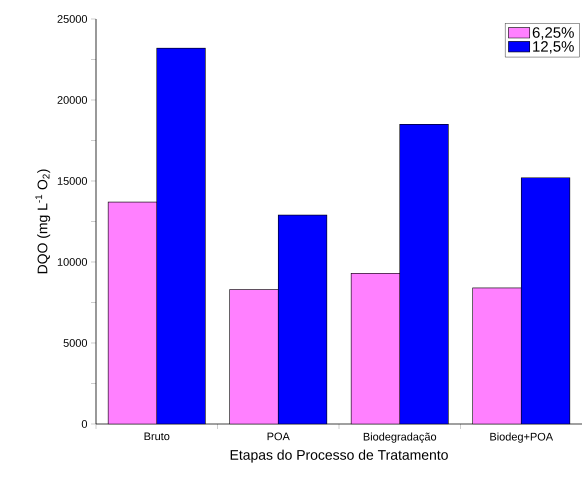 This screenshot has height=482, width=582. I want to click on legend-label: 12,5%, so click(553, 47).